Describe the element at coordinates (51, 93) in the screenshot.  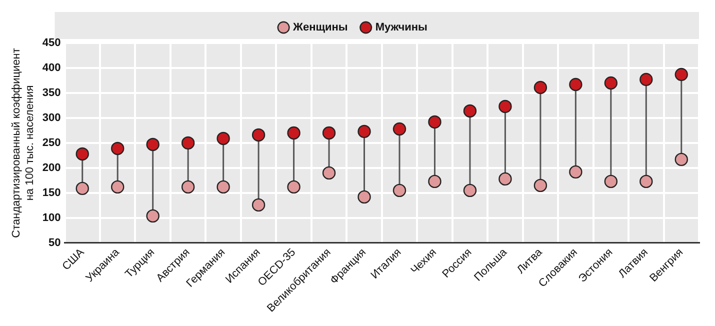
I see `y-tick-label: 350` at that location.